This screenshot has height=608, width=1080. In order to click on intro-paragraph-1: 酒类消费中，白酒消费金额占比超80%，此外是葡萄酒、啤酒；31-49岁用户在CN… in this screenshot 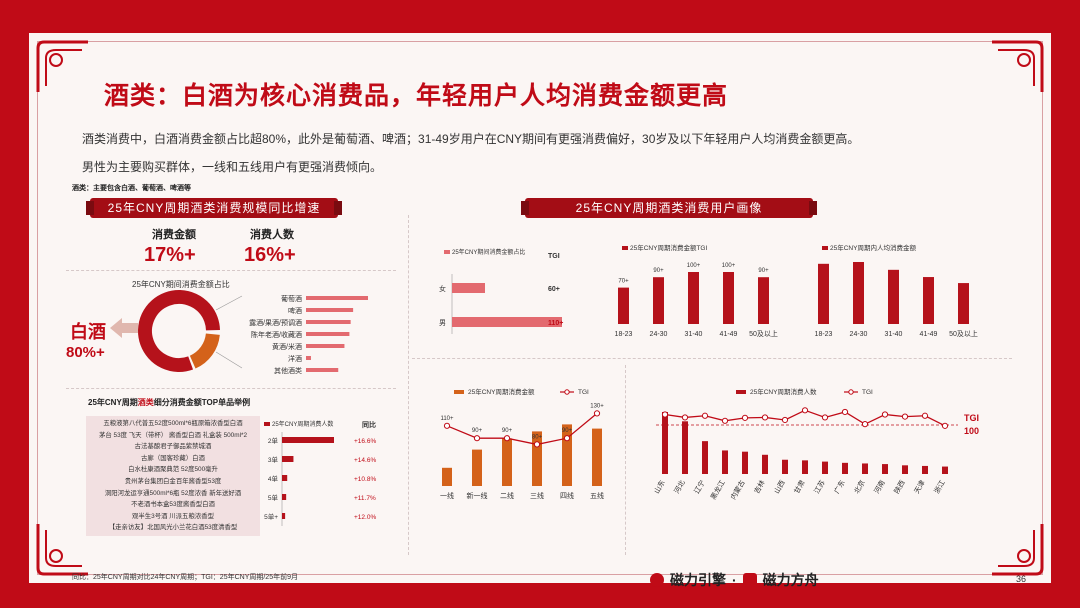, I will do `click(471, 139)`.